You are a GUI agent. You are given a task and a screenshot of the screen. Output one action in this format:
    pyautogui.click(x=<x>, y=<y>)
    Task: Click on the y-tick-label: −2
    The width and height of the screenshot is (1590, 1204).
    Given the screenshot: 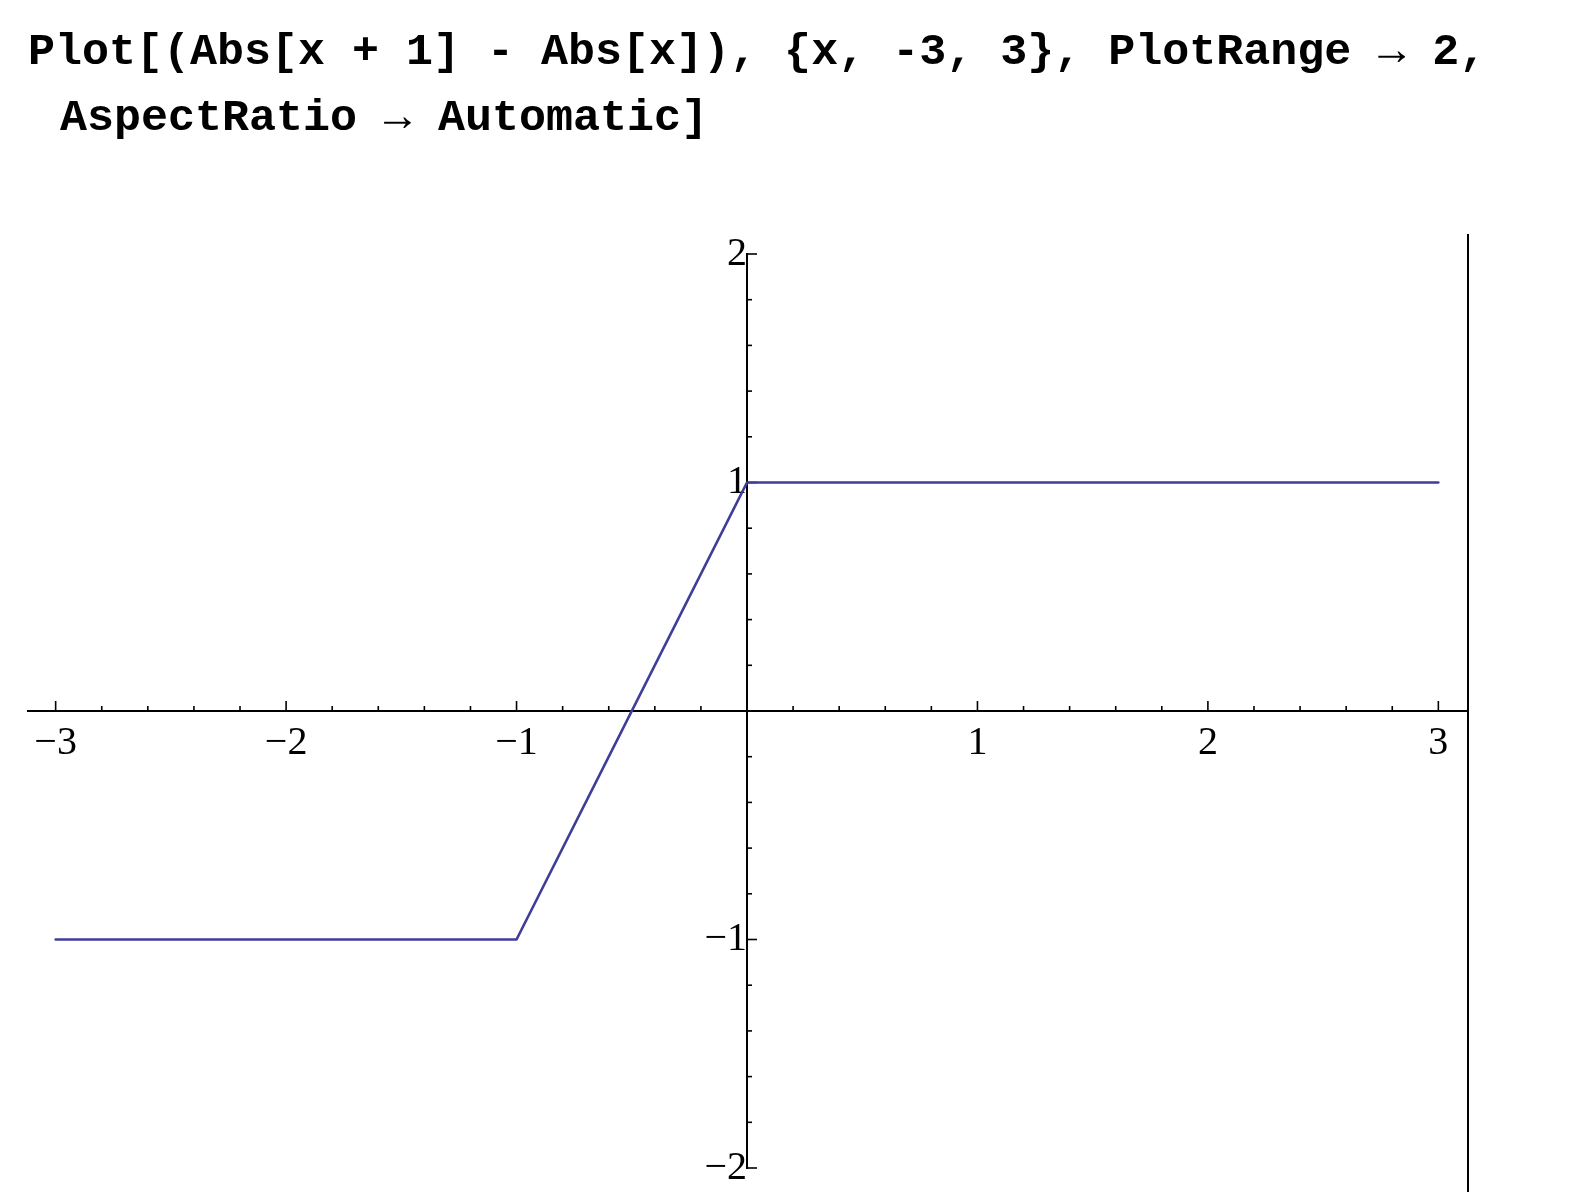 What is the action you would take?
    pyautogui.click(x=725, y=1165)
    